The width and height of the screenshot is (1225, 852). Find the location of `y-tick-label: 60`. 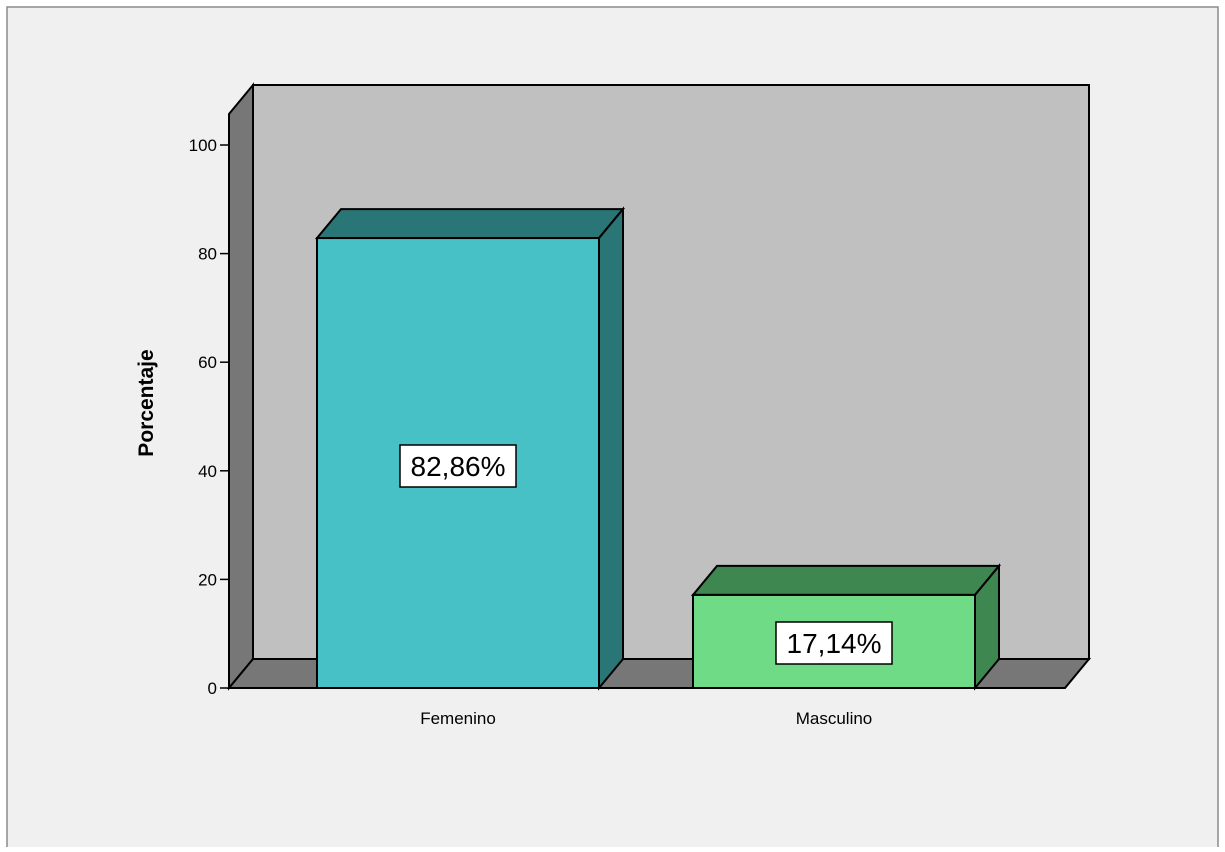

y-tick-label: 60 is located at coordinates (207, 362).